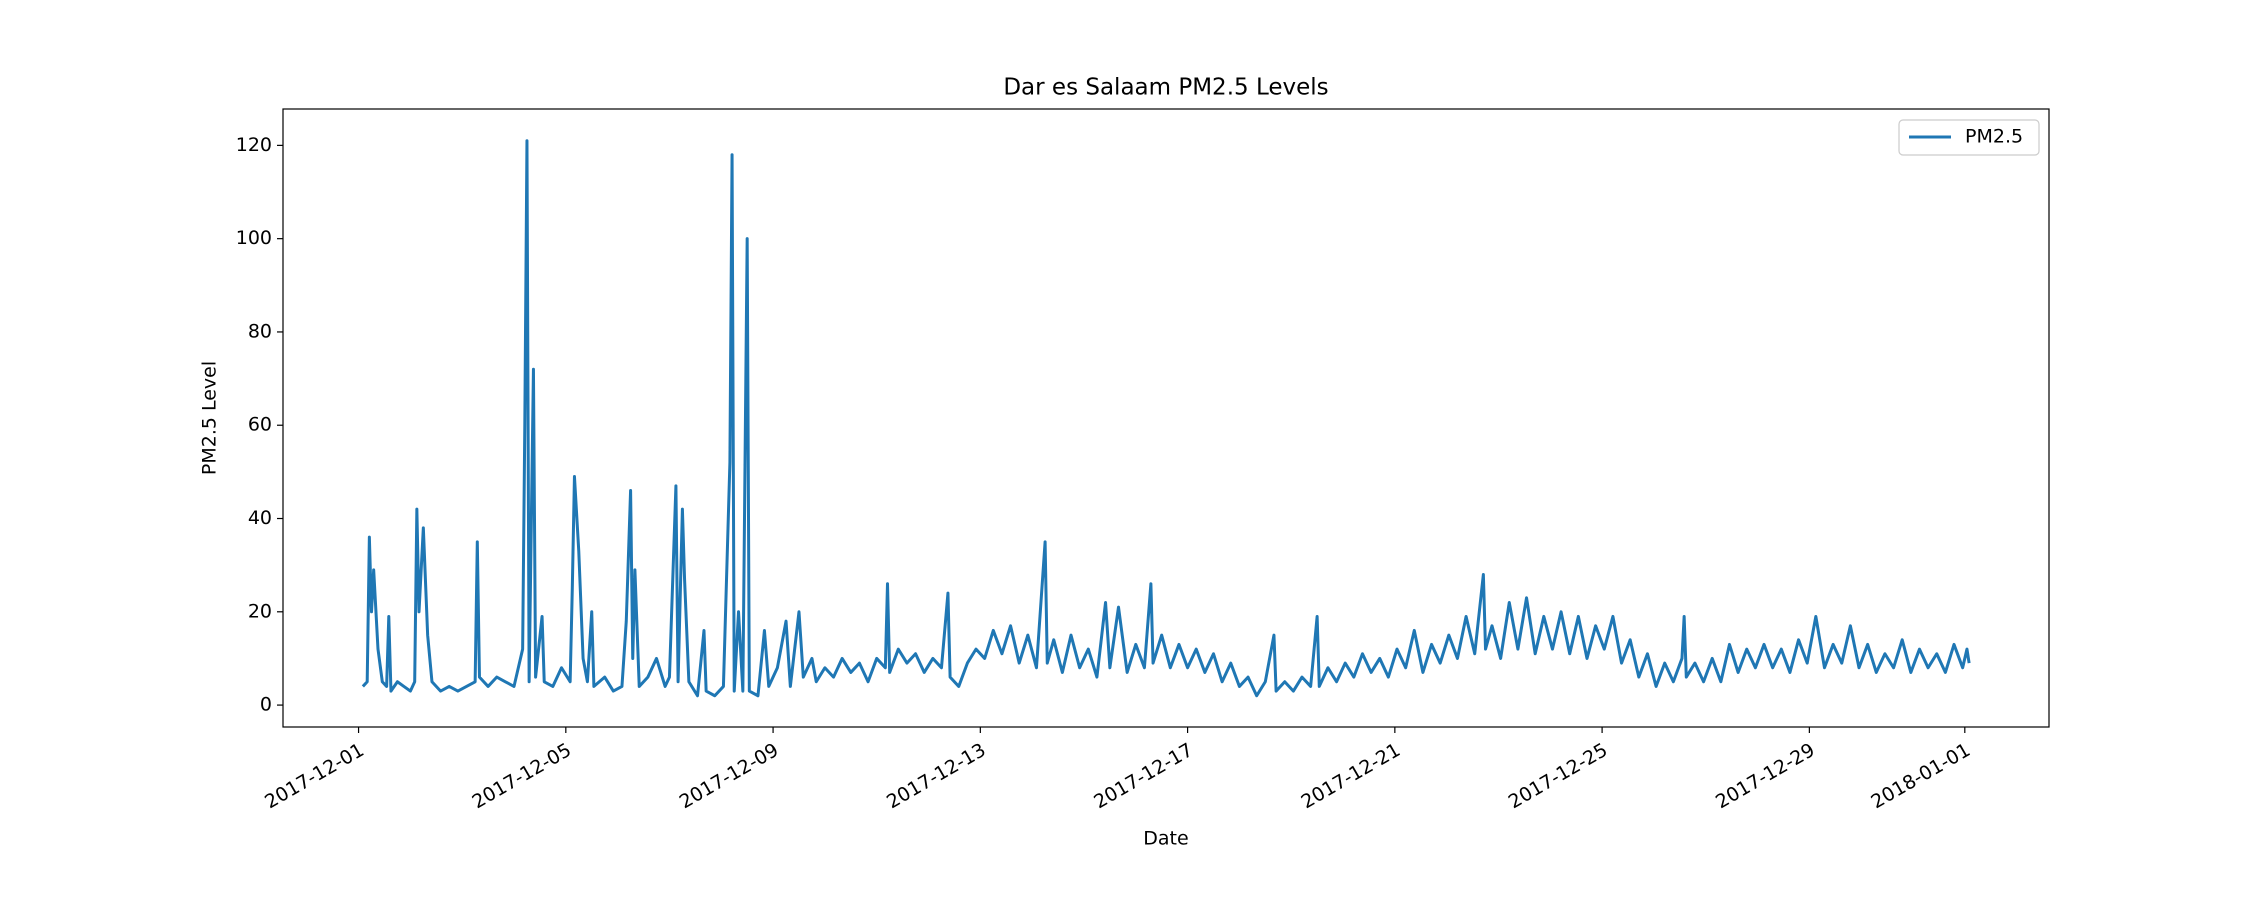 The height and width of the screenshot is (900, 2250). What do you see at coordinates (1165, 839) in the screenshot?
I see `x-axis-label: Date` at bounding box center [1165, 839].